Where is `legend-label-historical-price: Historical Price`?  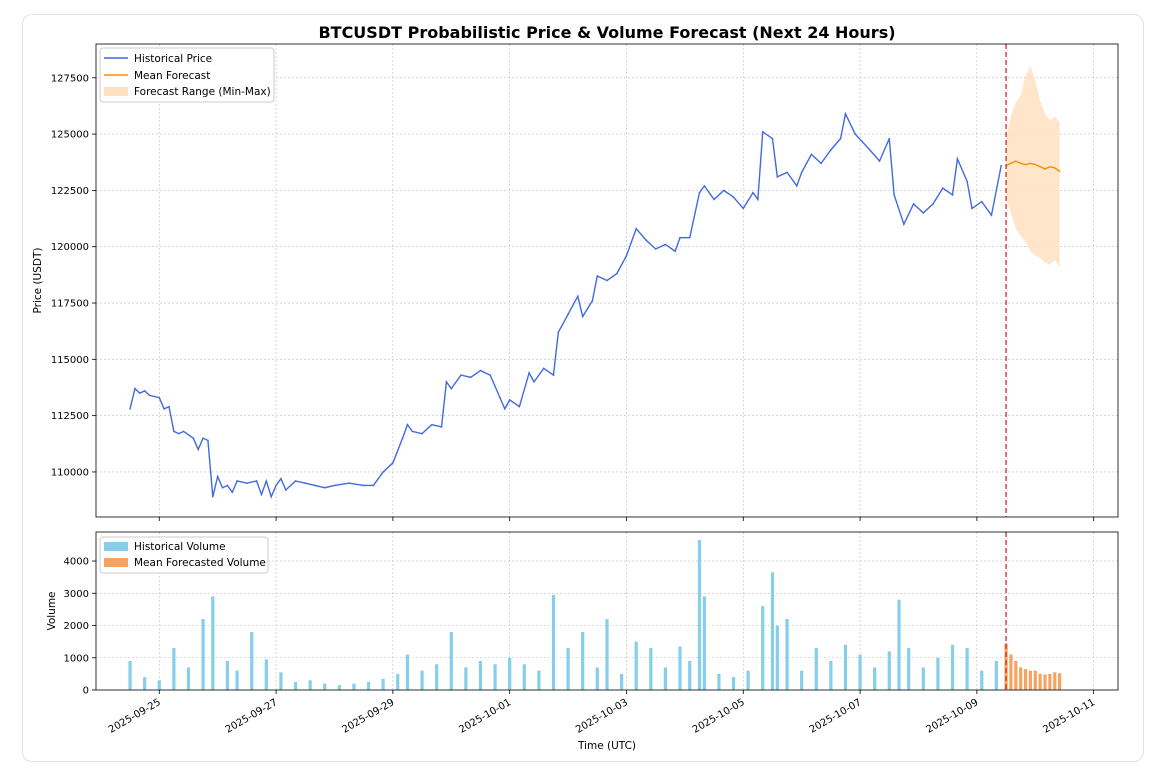 legend-label-historical-price: Historical Price is located at coordinates (173, 59).